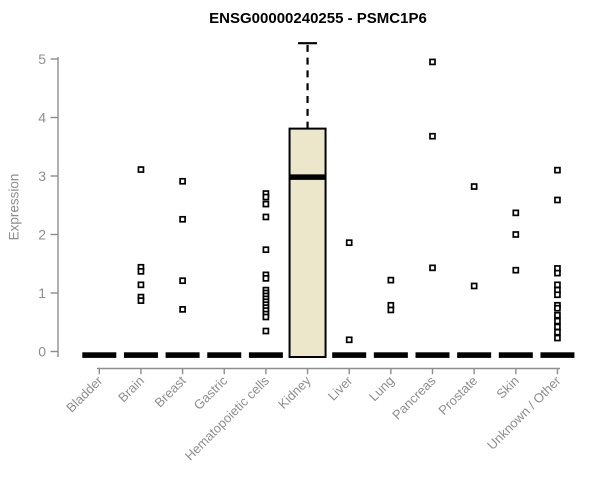  I want to click on y-tick-label: 1, so click(42, 293).